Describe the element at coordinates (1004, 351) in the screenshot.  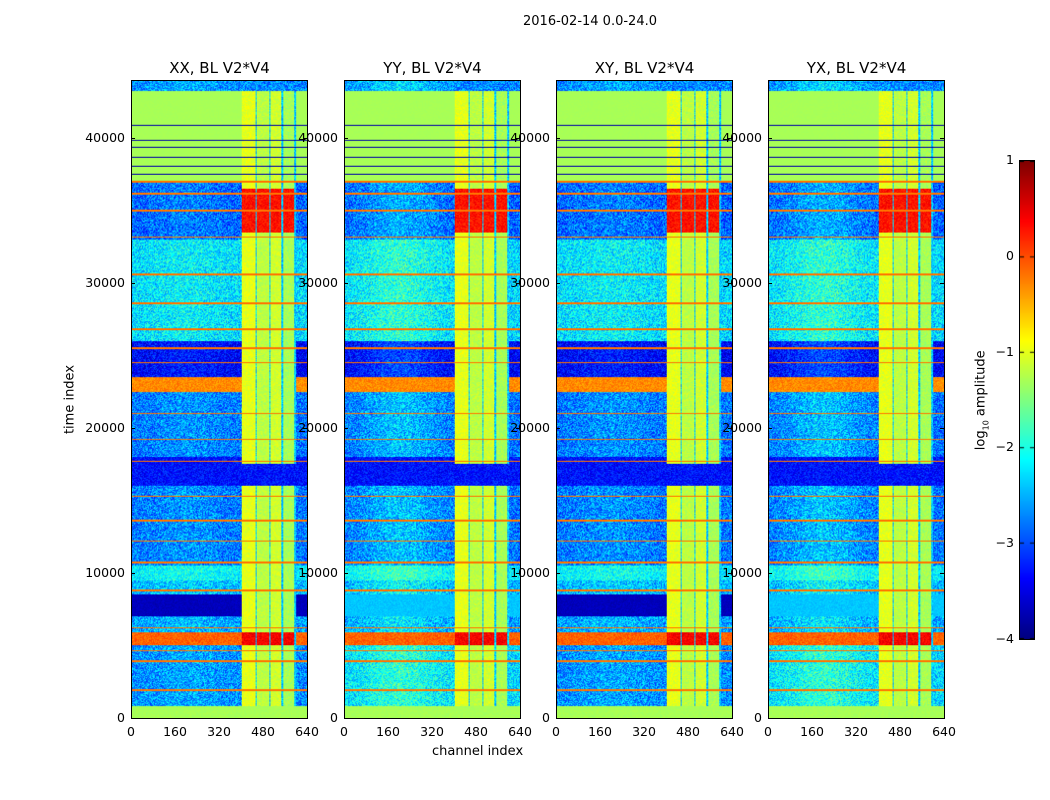
I see `colorbar-tick-label: −1` at that location.